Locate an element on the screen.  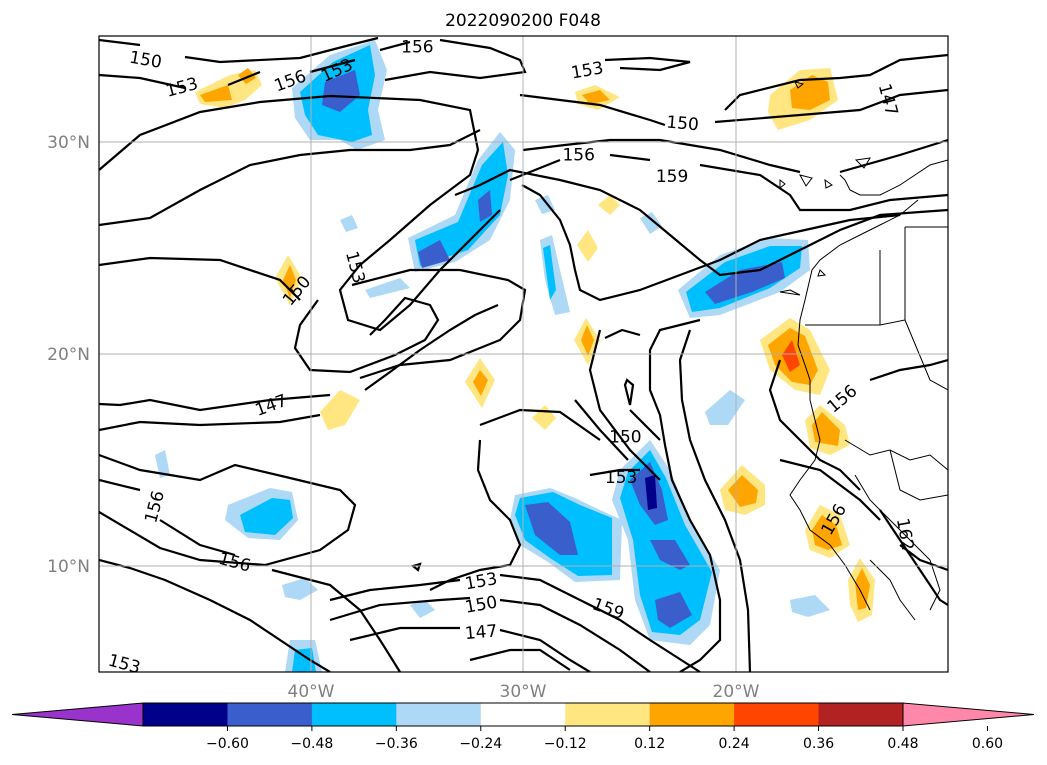
coastlines is located at coordinates (863, 351).